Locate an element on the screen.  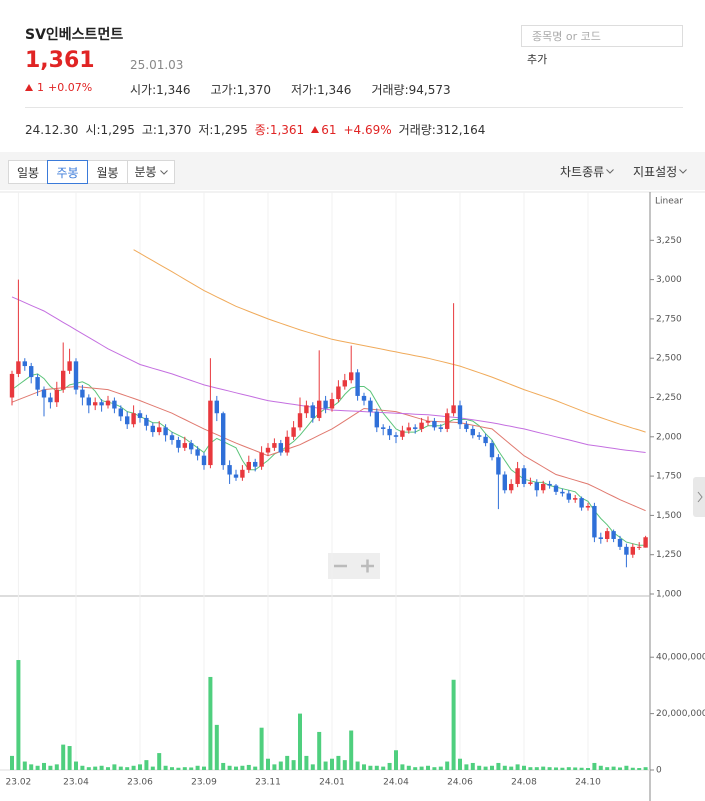
stock-name: SV인베스트먼트 is located at coordinates (74, 35).